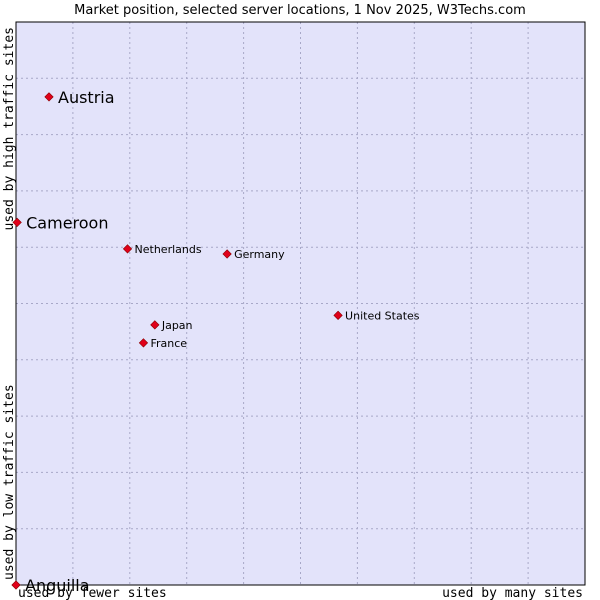 The width and height of the screenshot is (600, 600). I want to click on data-point-label: Austria, so click(86, 97).